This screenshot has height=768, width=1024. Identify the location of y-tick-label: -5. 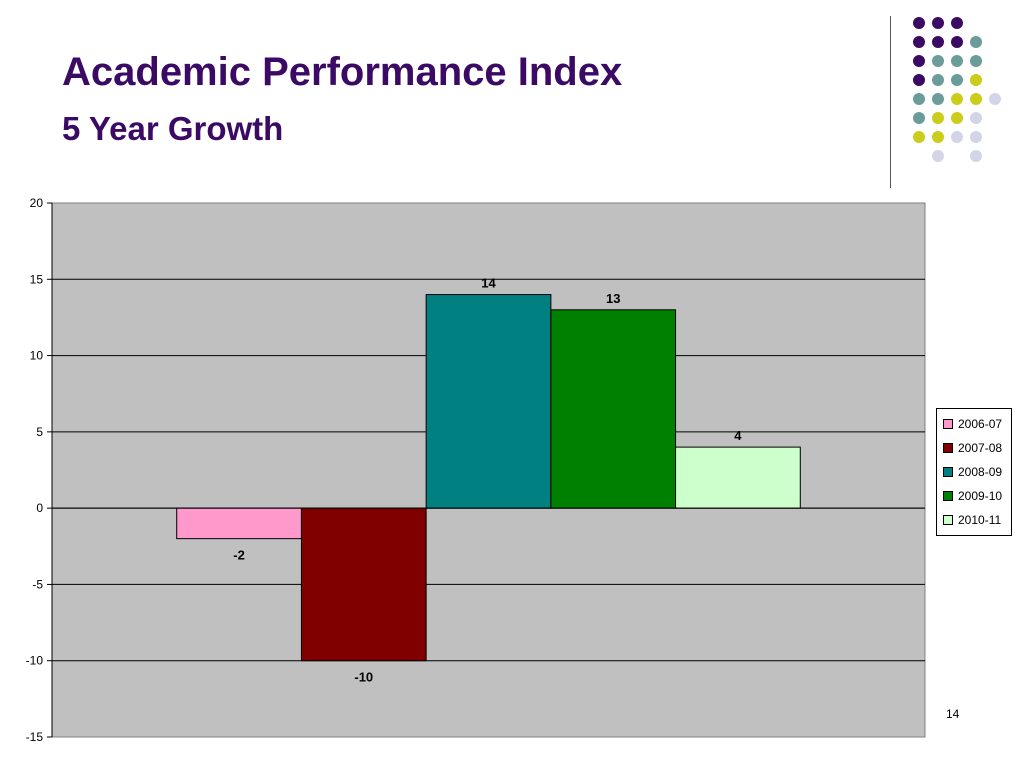
(37, 584).